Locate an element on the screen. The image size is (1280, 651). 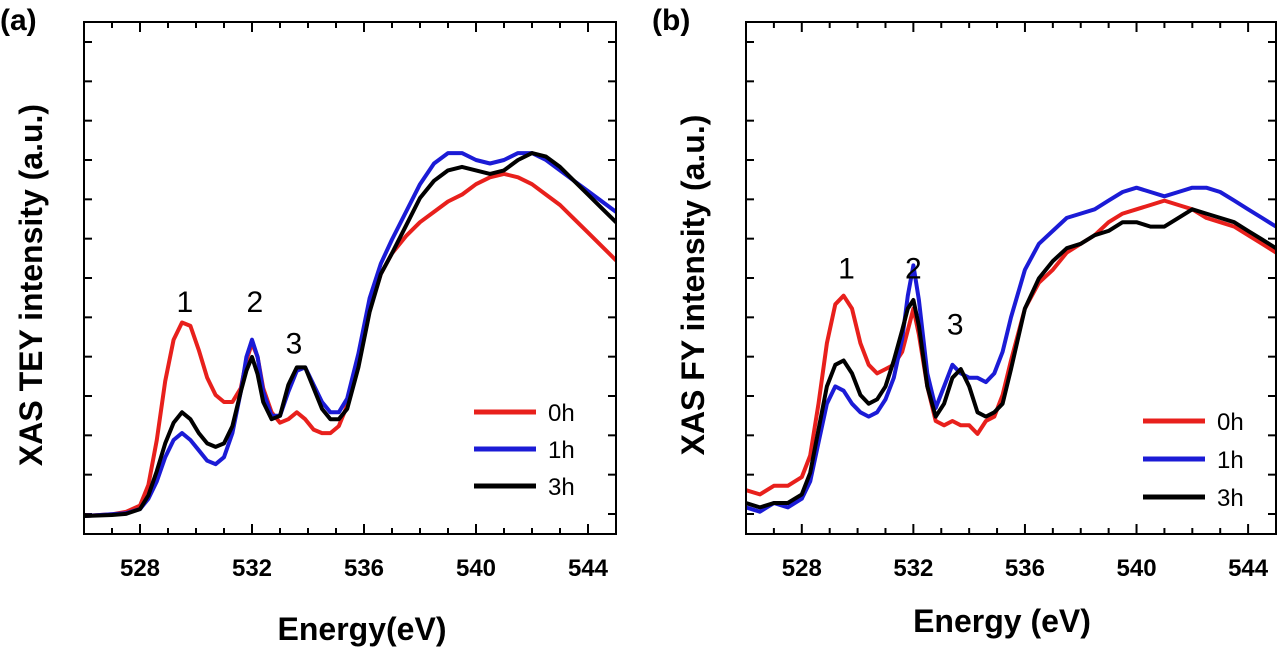
panel-a-y-axis-title: XAS TEY intensity (a.u.) is located at coordinates (31, 285).